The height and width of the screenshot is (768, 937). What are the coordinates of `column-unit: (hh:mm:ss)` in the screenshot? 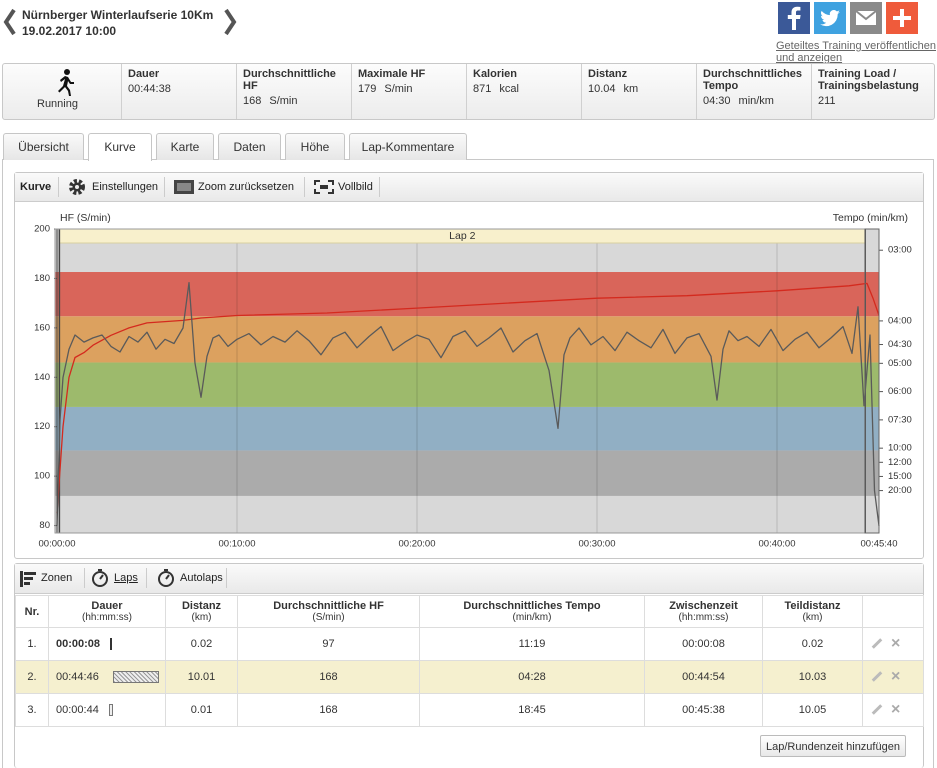 It's located at (703, 617).